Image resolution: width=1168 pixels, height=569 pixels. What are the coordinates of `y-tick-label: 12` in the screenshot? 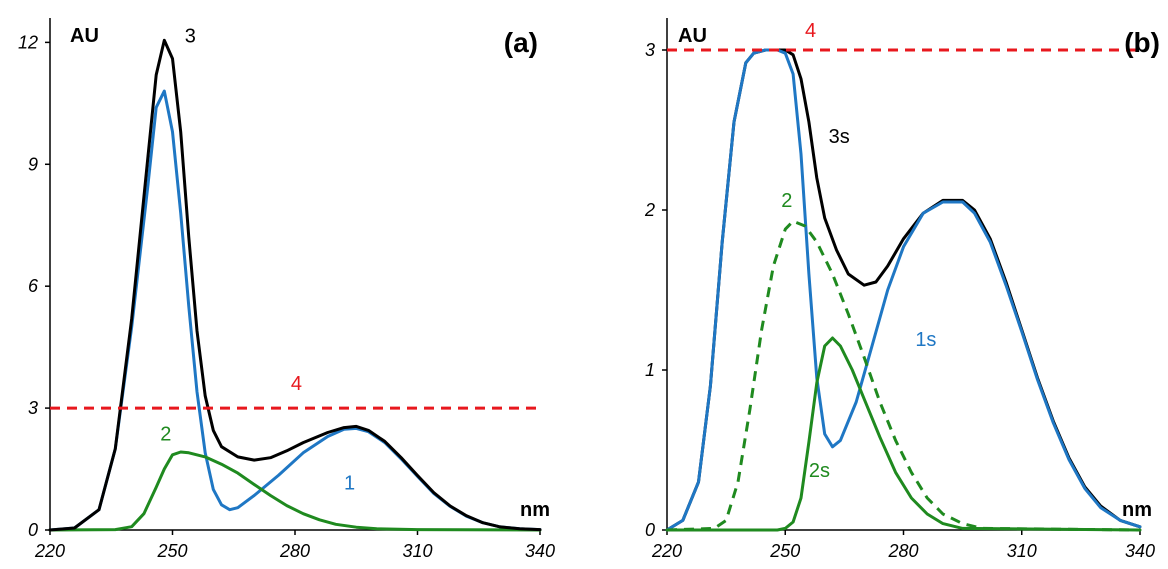 It's located at (28, 42).